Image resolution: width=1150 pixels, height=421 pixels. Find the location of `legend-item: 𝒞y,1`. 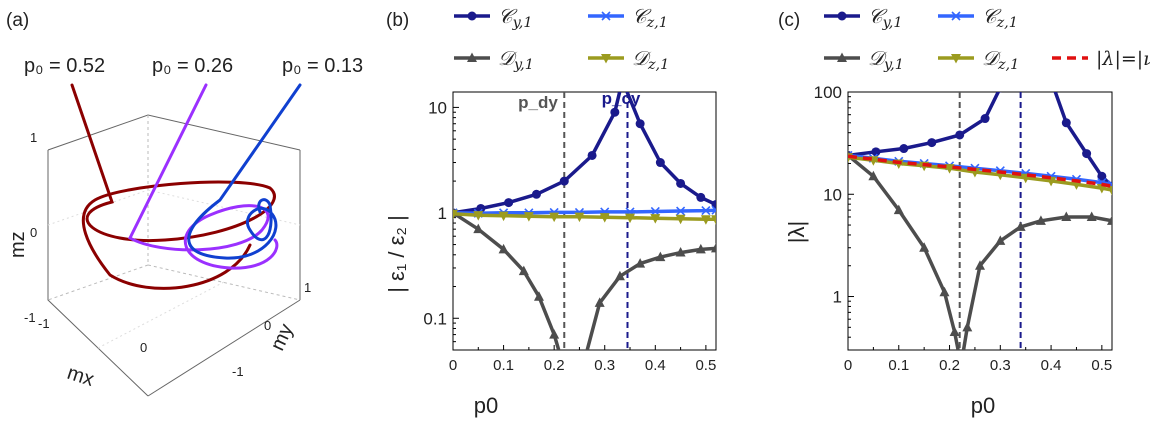

legend-item: 𝒞y,1 is located at coordinates (493, 17).